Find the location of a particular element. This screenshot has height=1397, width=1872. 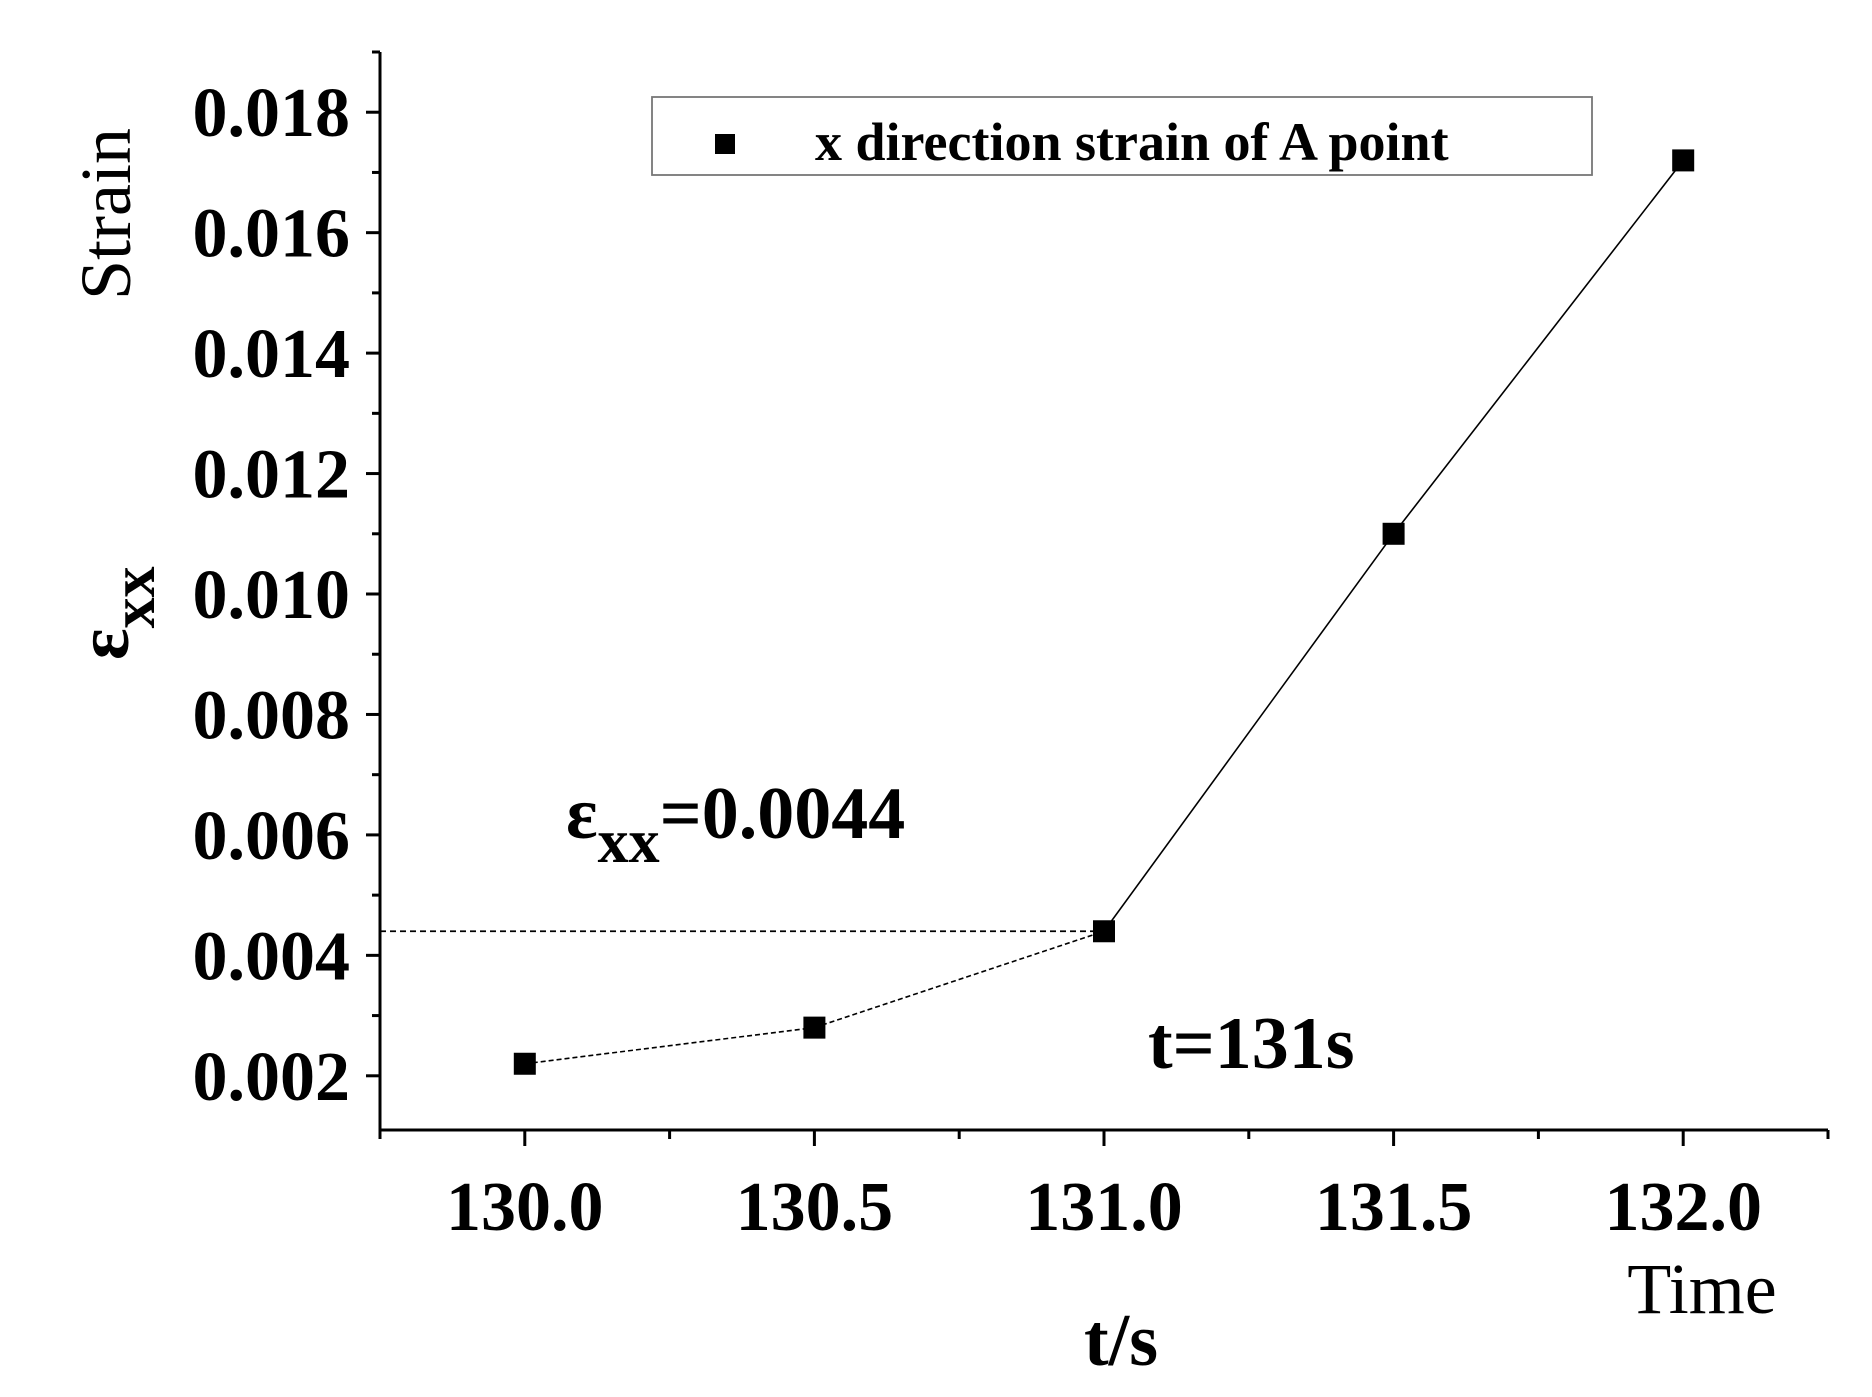

y-axis-label-symbol: ε is located at coordinates (104, 644).